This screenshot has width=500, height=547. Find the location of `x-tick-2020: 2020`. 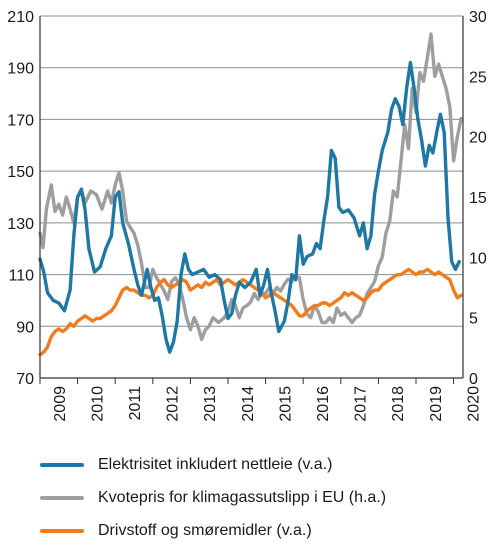

x-tick-2020: 2020 is located at coordinates (473, 404).